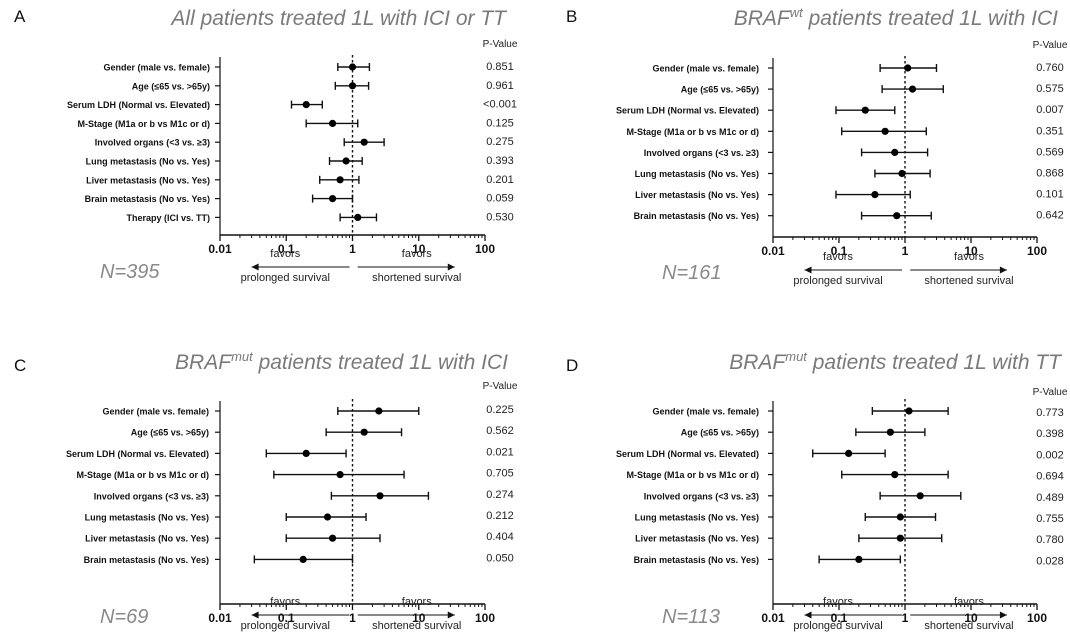 Image resolution: width=1070 pixels, height=636 pixels. Describe the element at coordinates (500, 123) in the screenshot. I see `p-value: 0.125` at that location.